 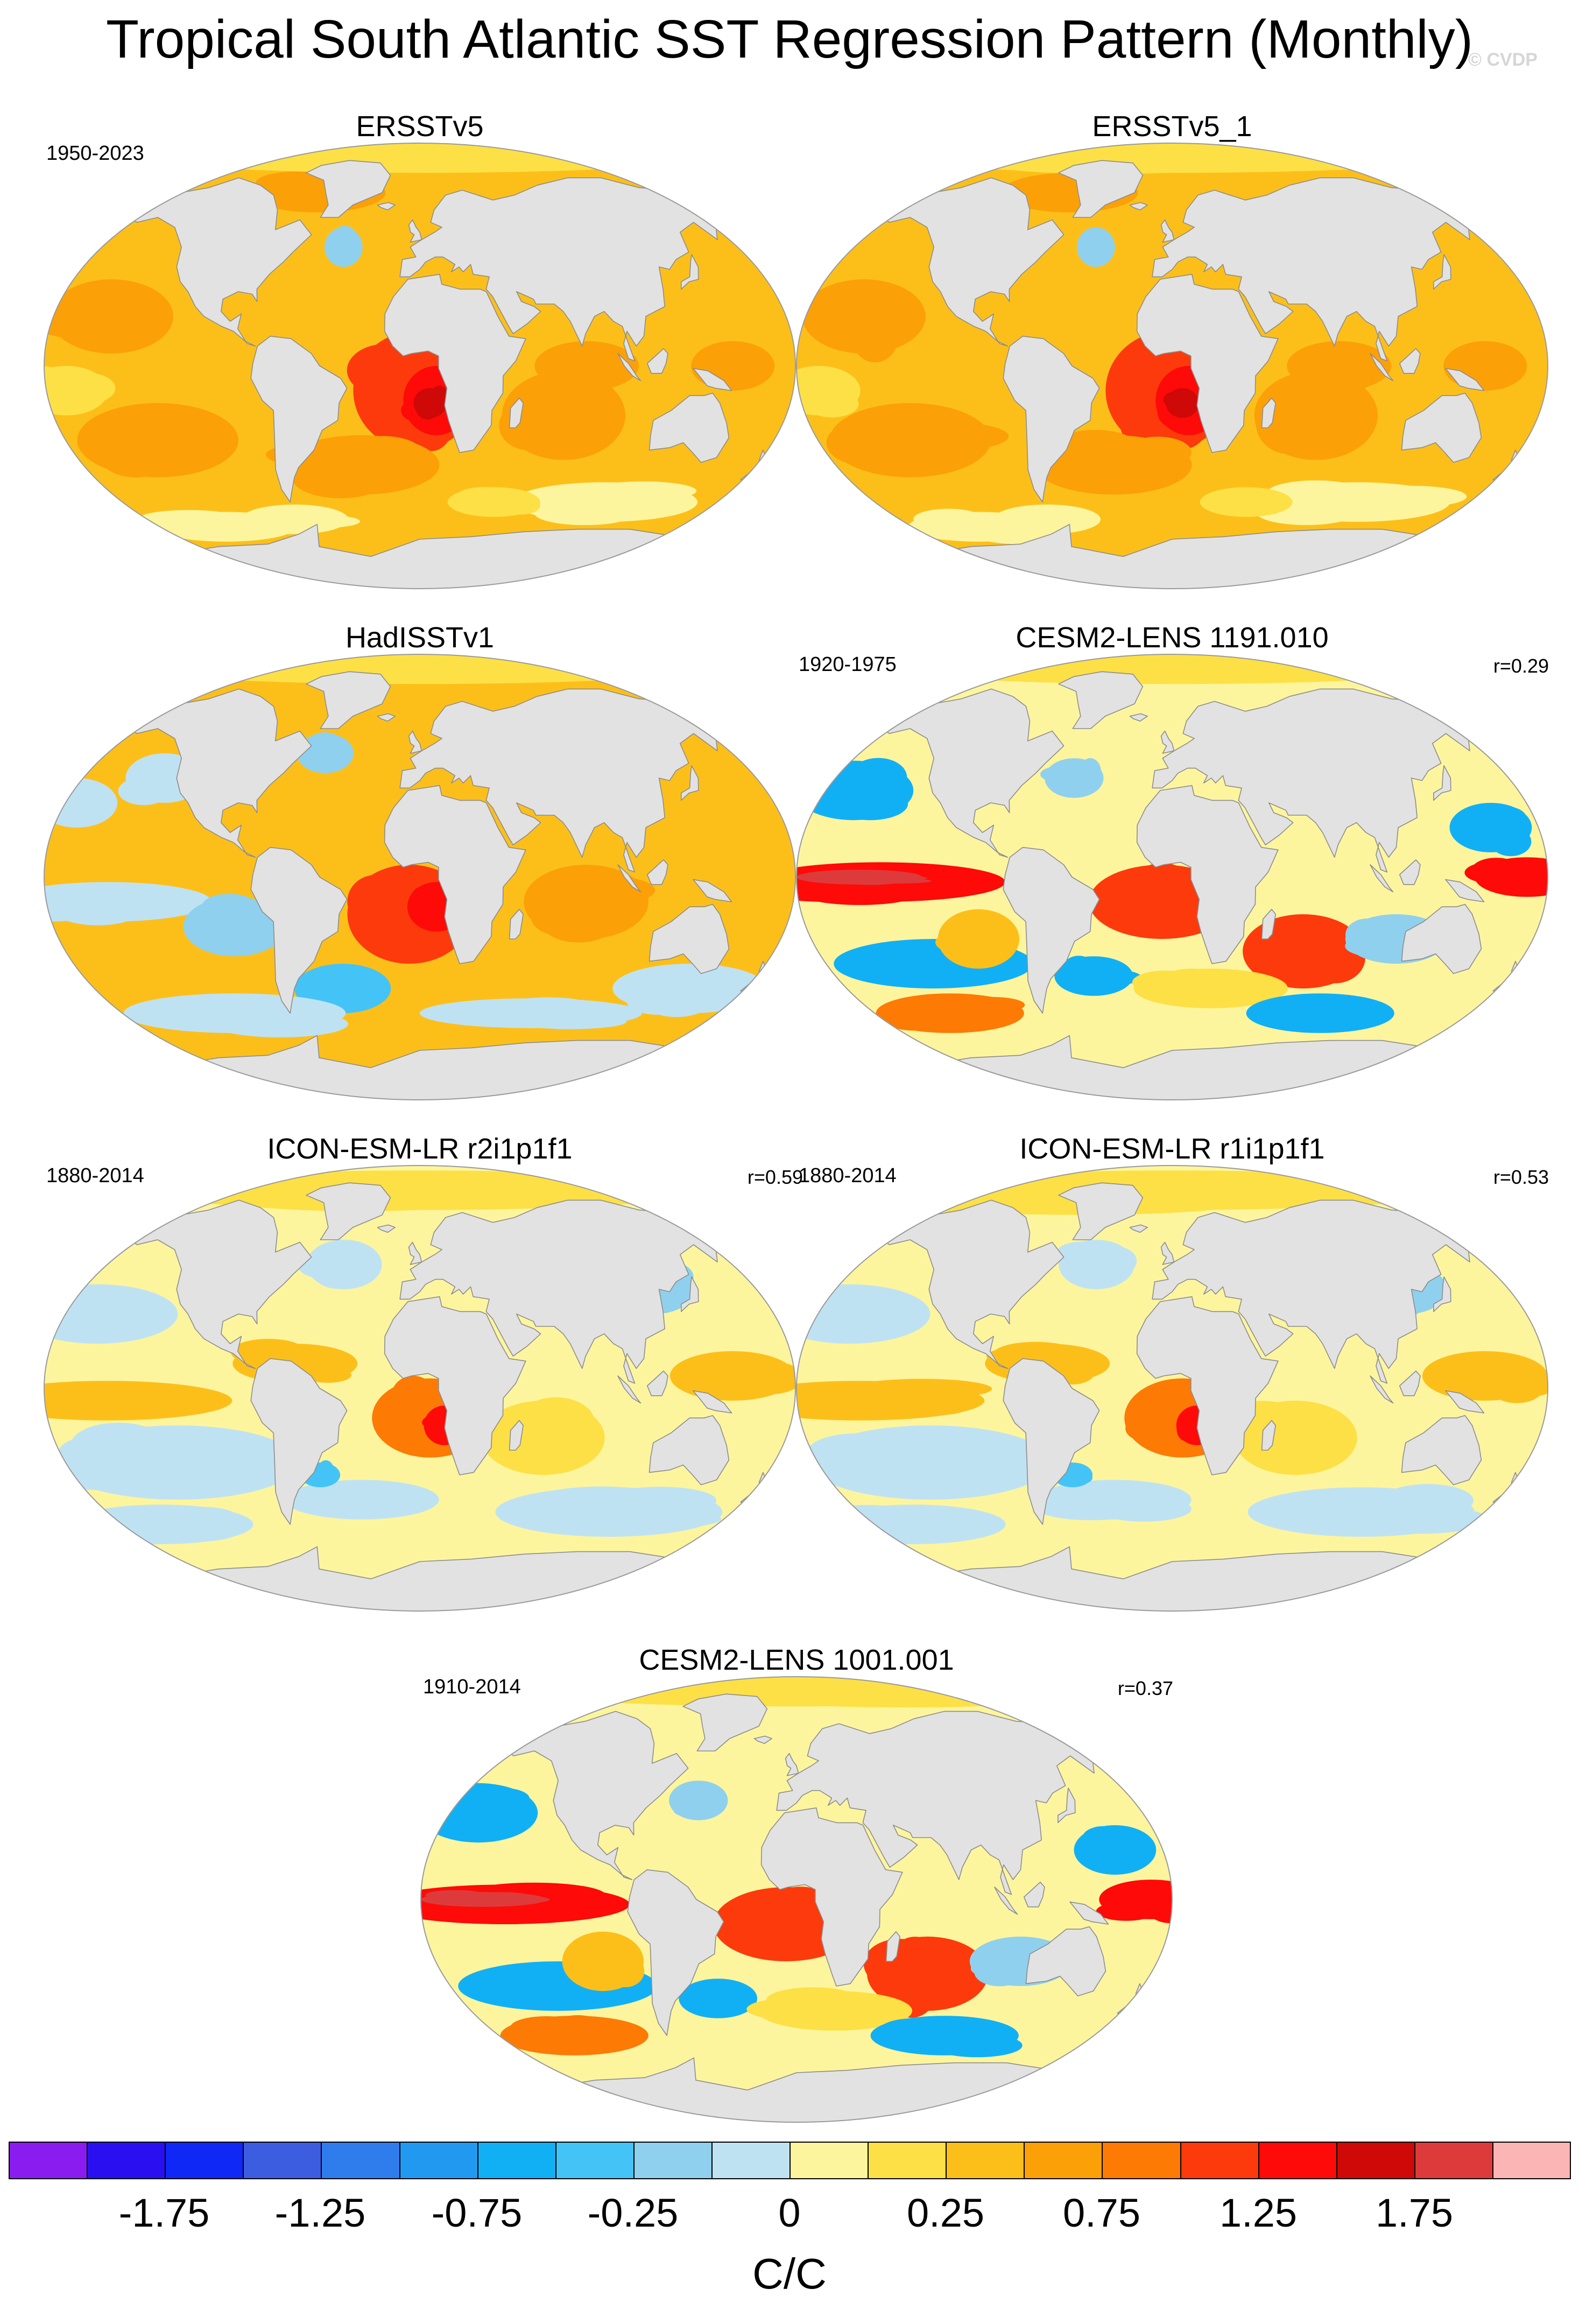 I want to click on land-australia, so click(x=689, y=427).